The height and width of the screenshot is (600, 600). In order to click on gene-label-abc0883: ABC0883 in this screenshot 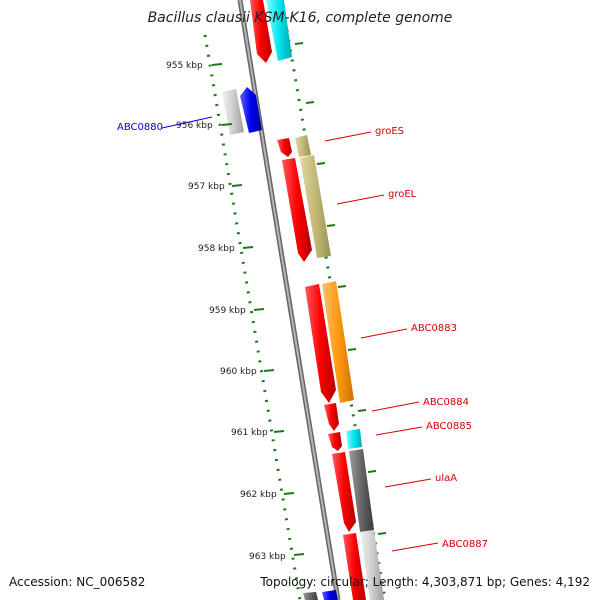, I will do `click(434, 328)`.